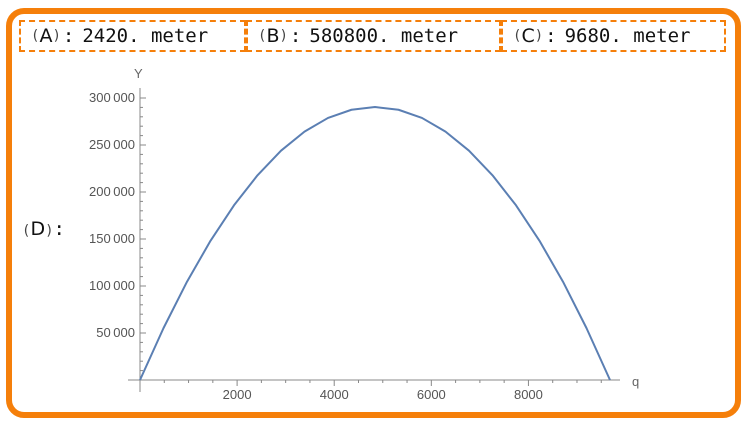 Image resolution: width=746 pixels, height=425 pixels. I want to click on y-axis-title: Y, so click(138, 73).